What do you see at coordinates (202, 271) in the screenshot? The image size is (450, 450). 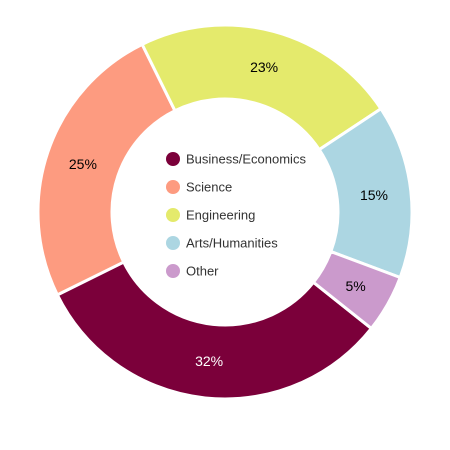 I see `legend-label: Other` at bounding box center [202, 271].